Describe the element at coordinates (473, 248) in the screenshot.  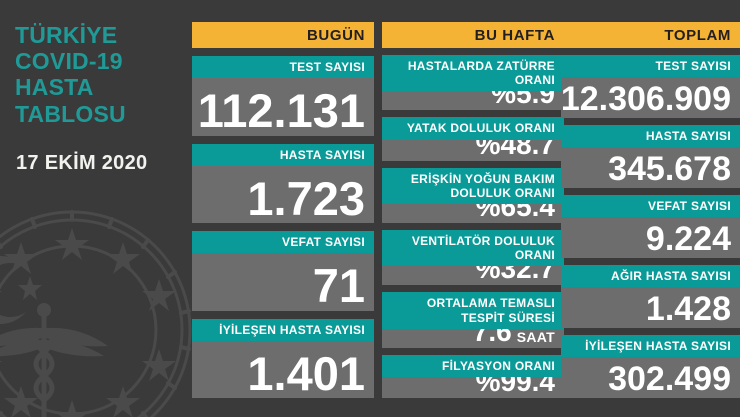
I see `stat-label: VENTİLATÖR DOLULUK ORANI` at that location.